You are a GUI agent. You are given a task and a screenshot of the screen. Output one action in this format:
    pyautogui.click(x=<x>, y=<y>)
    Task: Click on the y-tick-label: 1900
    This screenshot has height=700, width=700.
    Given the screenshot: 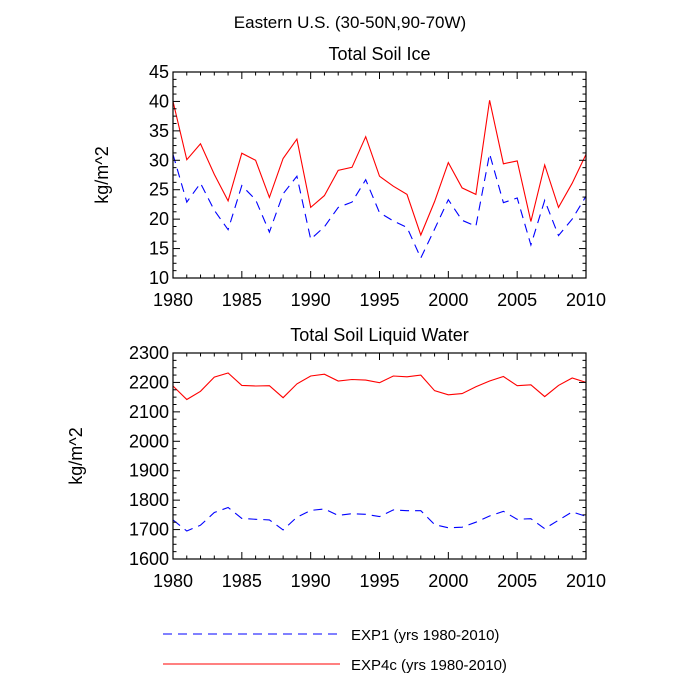 What is the action you would take?
    pyautogui.click(x=149, y=471)
    